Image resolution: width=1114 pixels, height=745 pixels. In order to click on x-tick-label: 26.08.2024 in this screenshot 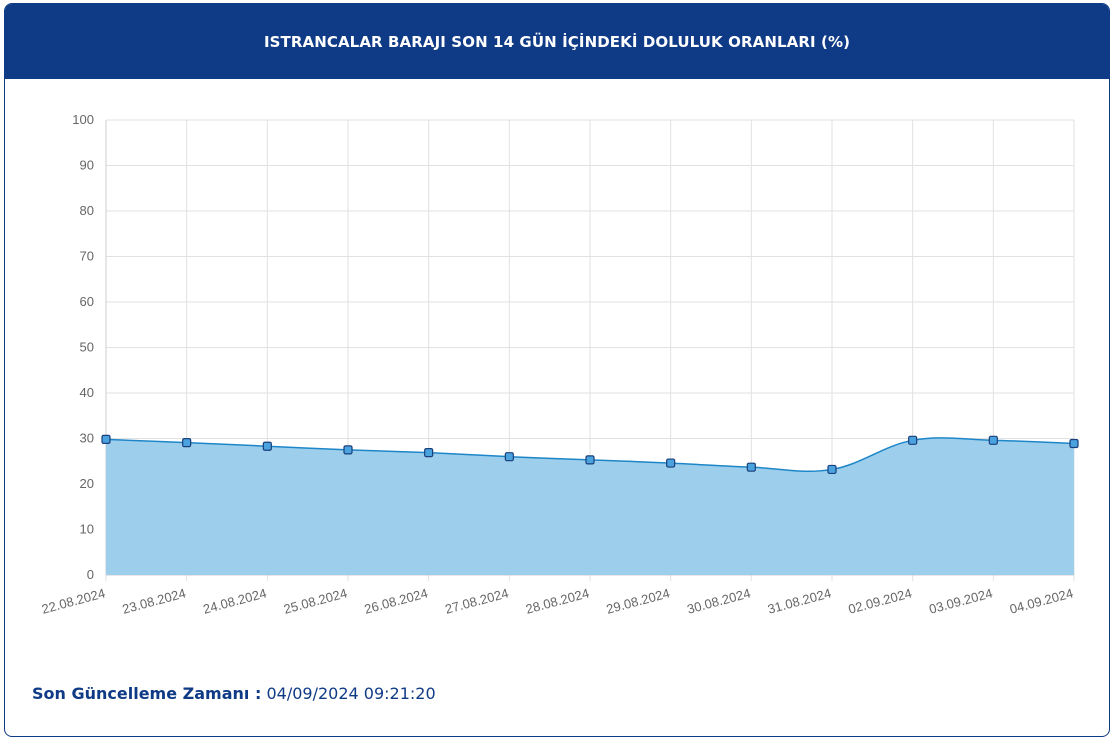, I will do `click(396, 600)`.